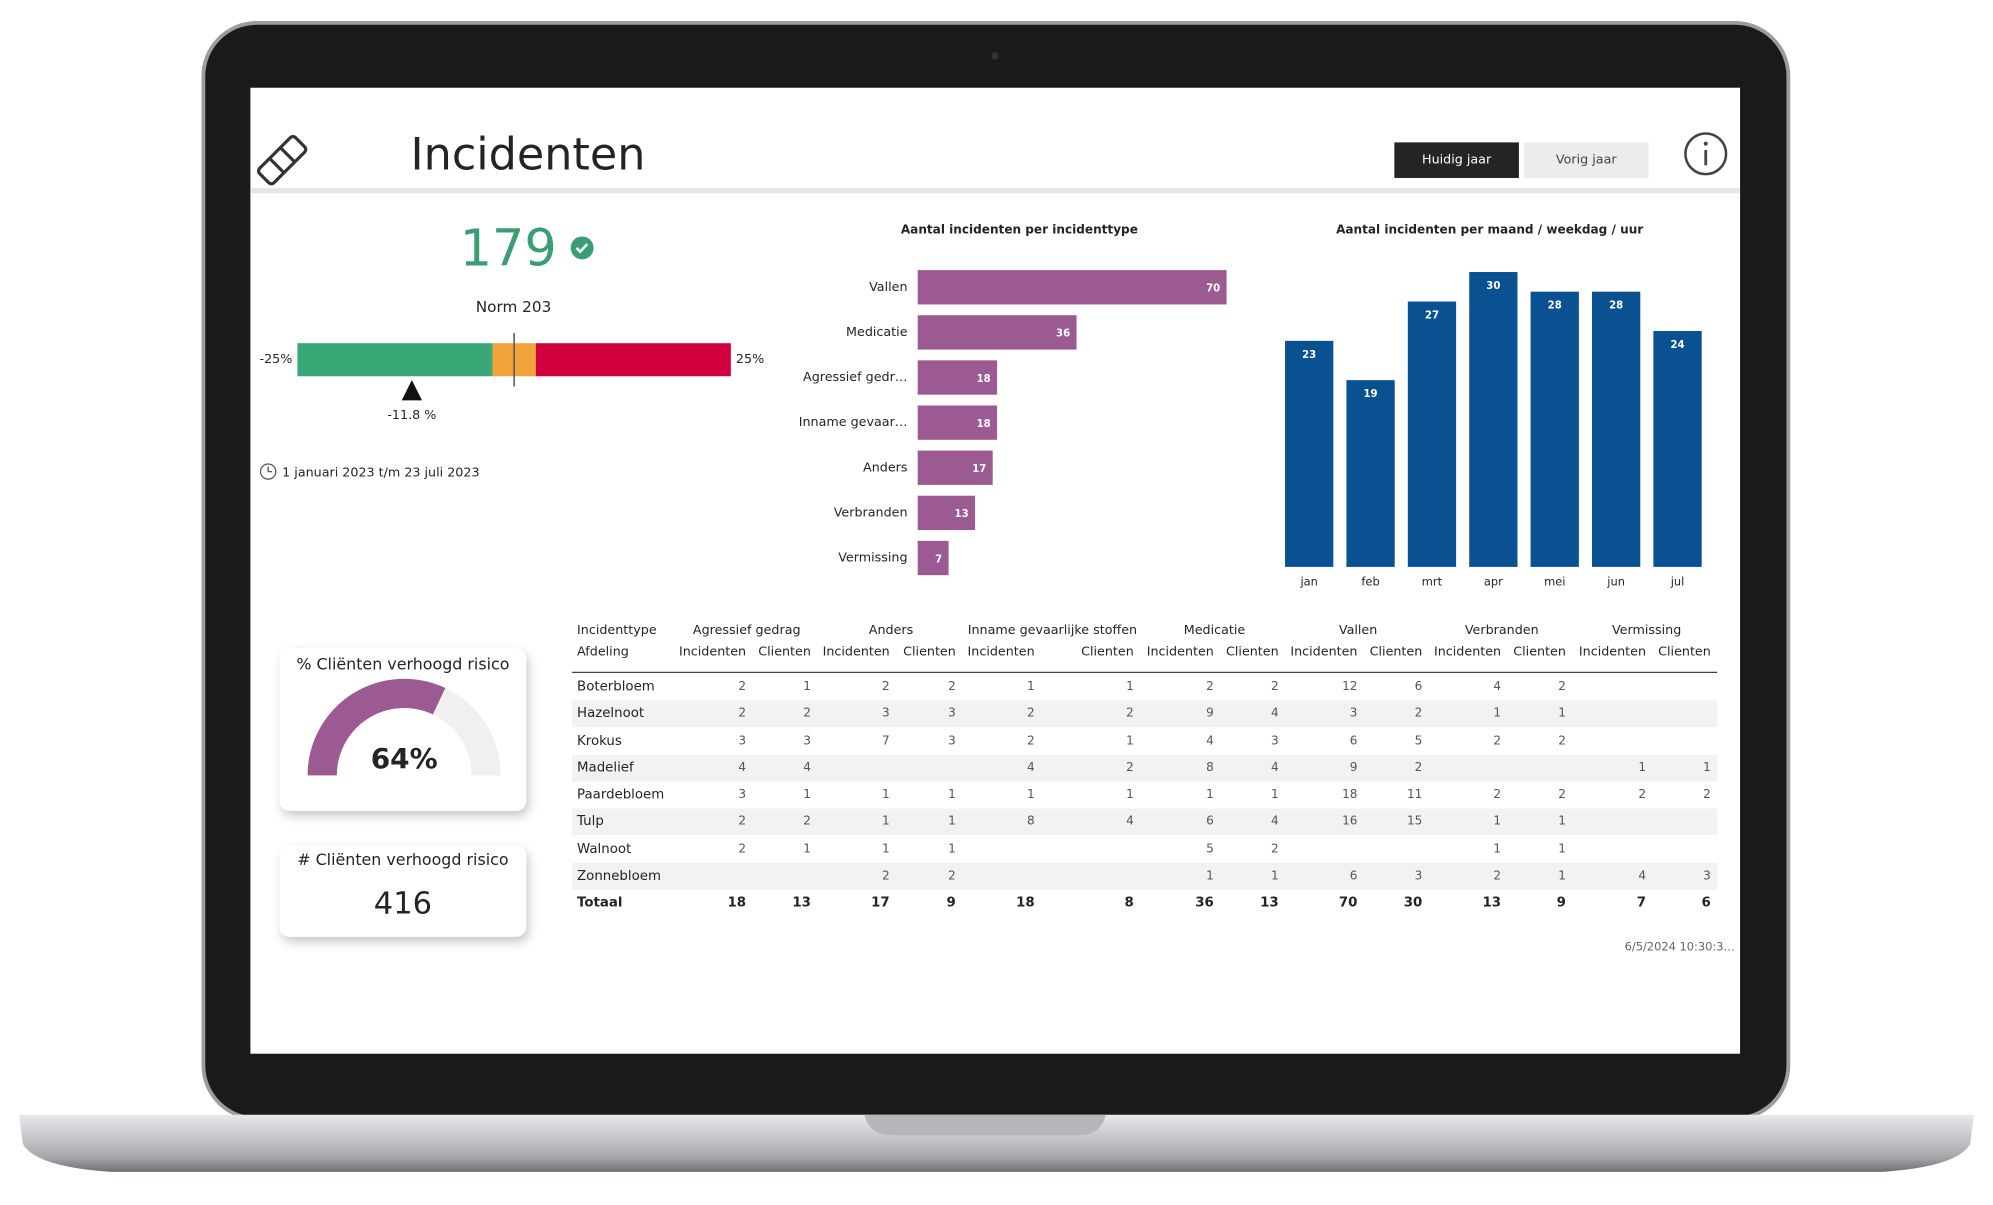 The width and height of the screenshot is (1993, 1205). What do you see at coordinates (877, 331) in the screenshot?
I see `y-tick-label: Medicatie` at bounding box center [877, 331].